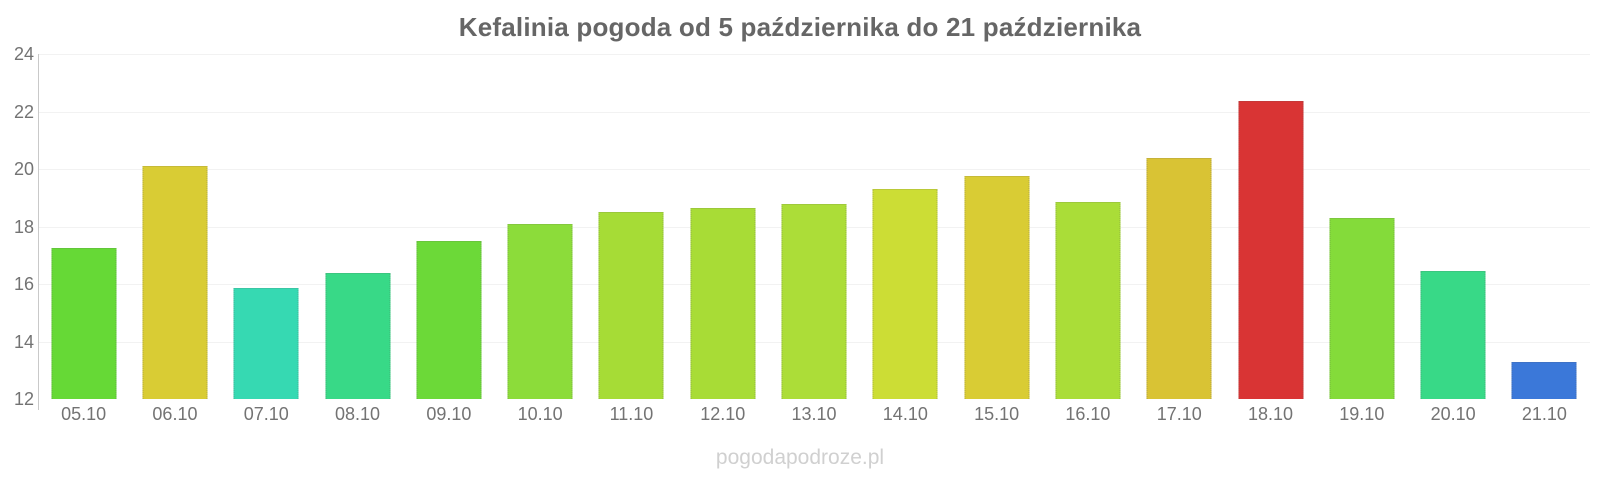 This screenshot has width=1600, height=480. Describe the element at coordinates (1453, 335) in the screenshot. I see `bar-20.10` at that location.